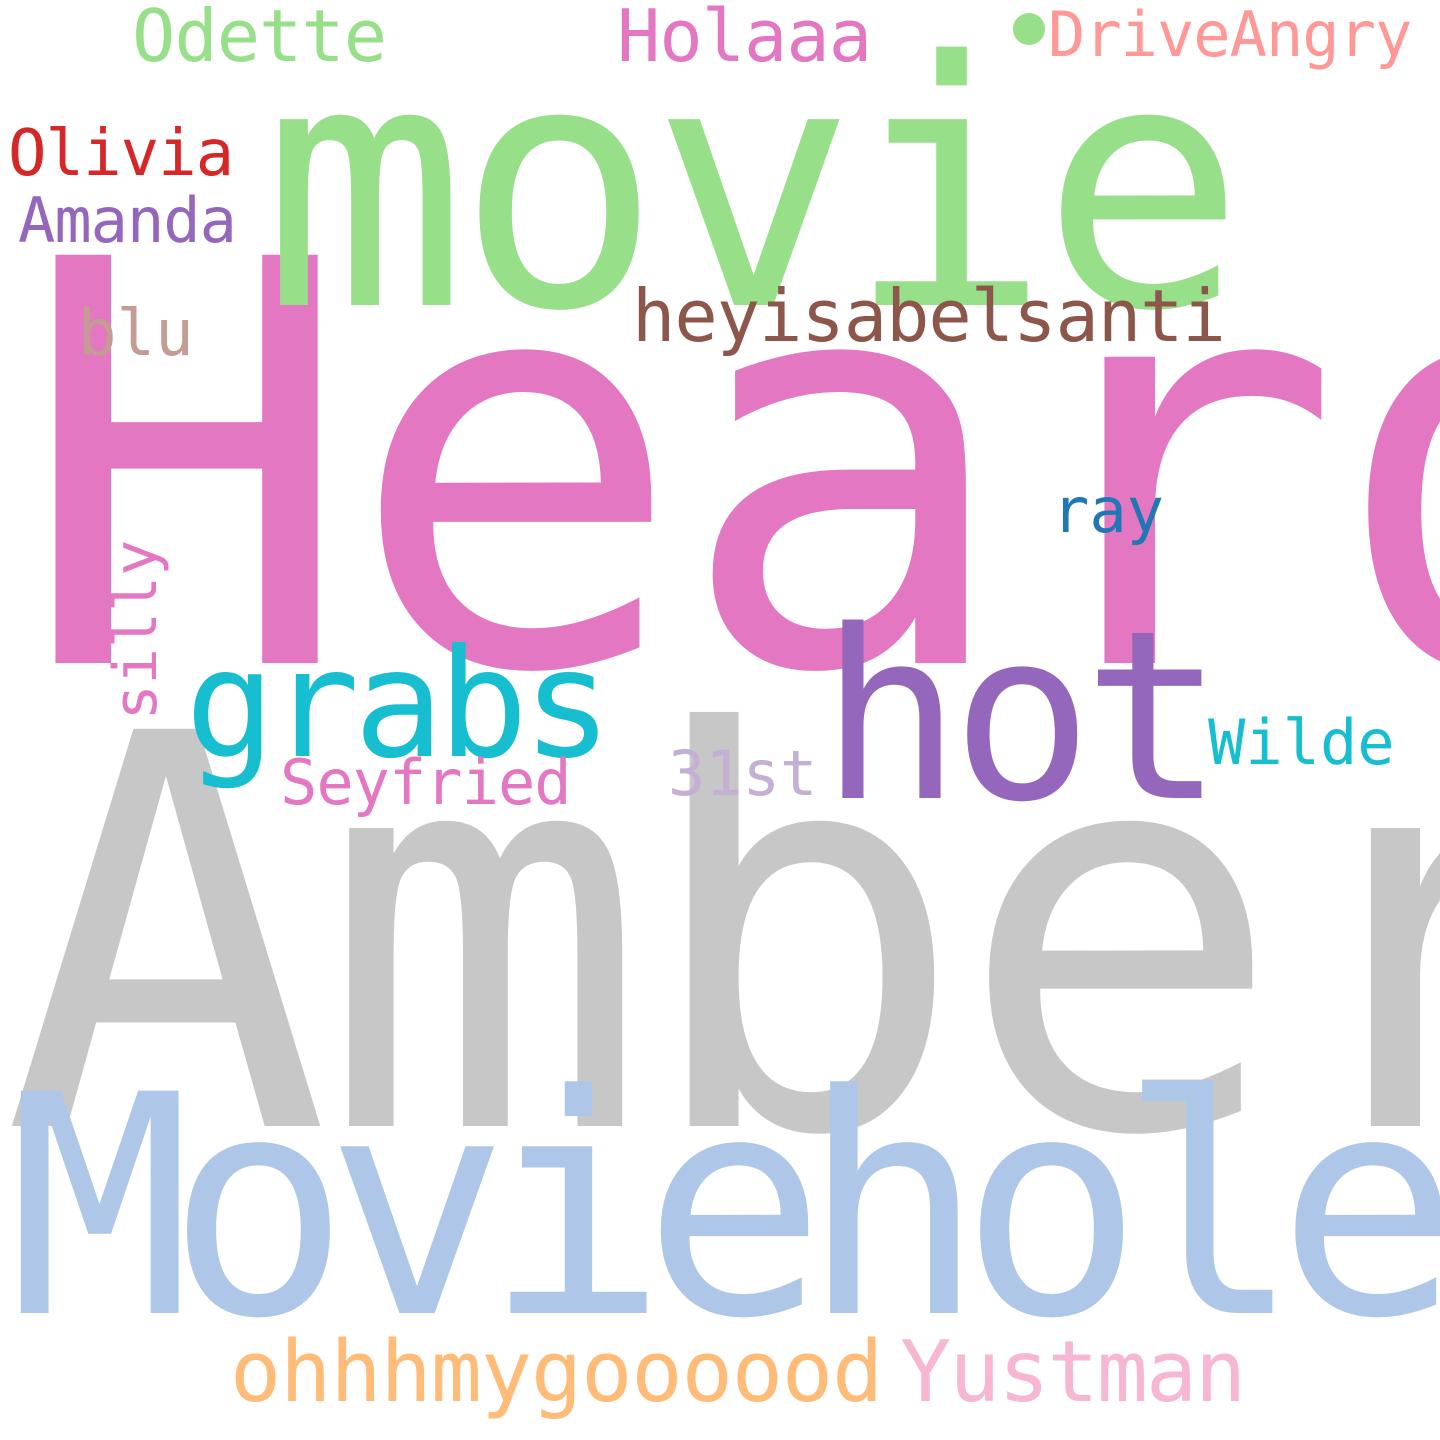 This screenshot has width=1440, height=1440. Describe the element at coordinates (136, 334) in the screenshot. I see `word-blu: blu` at that location.